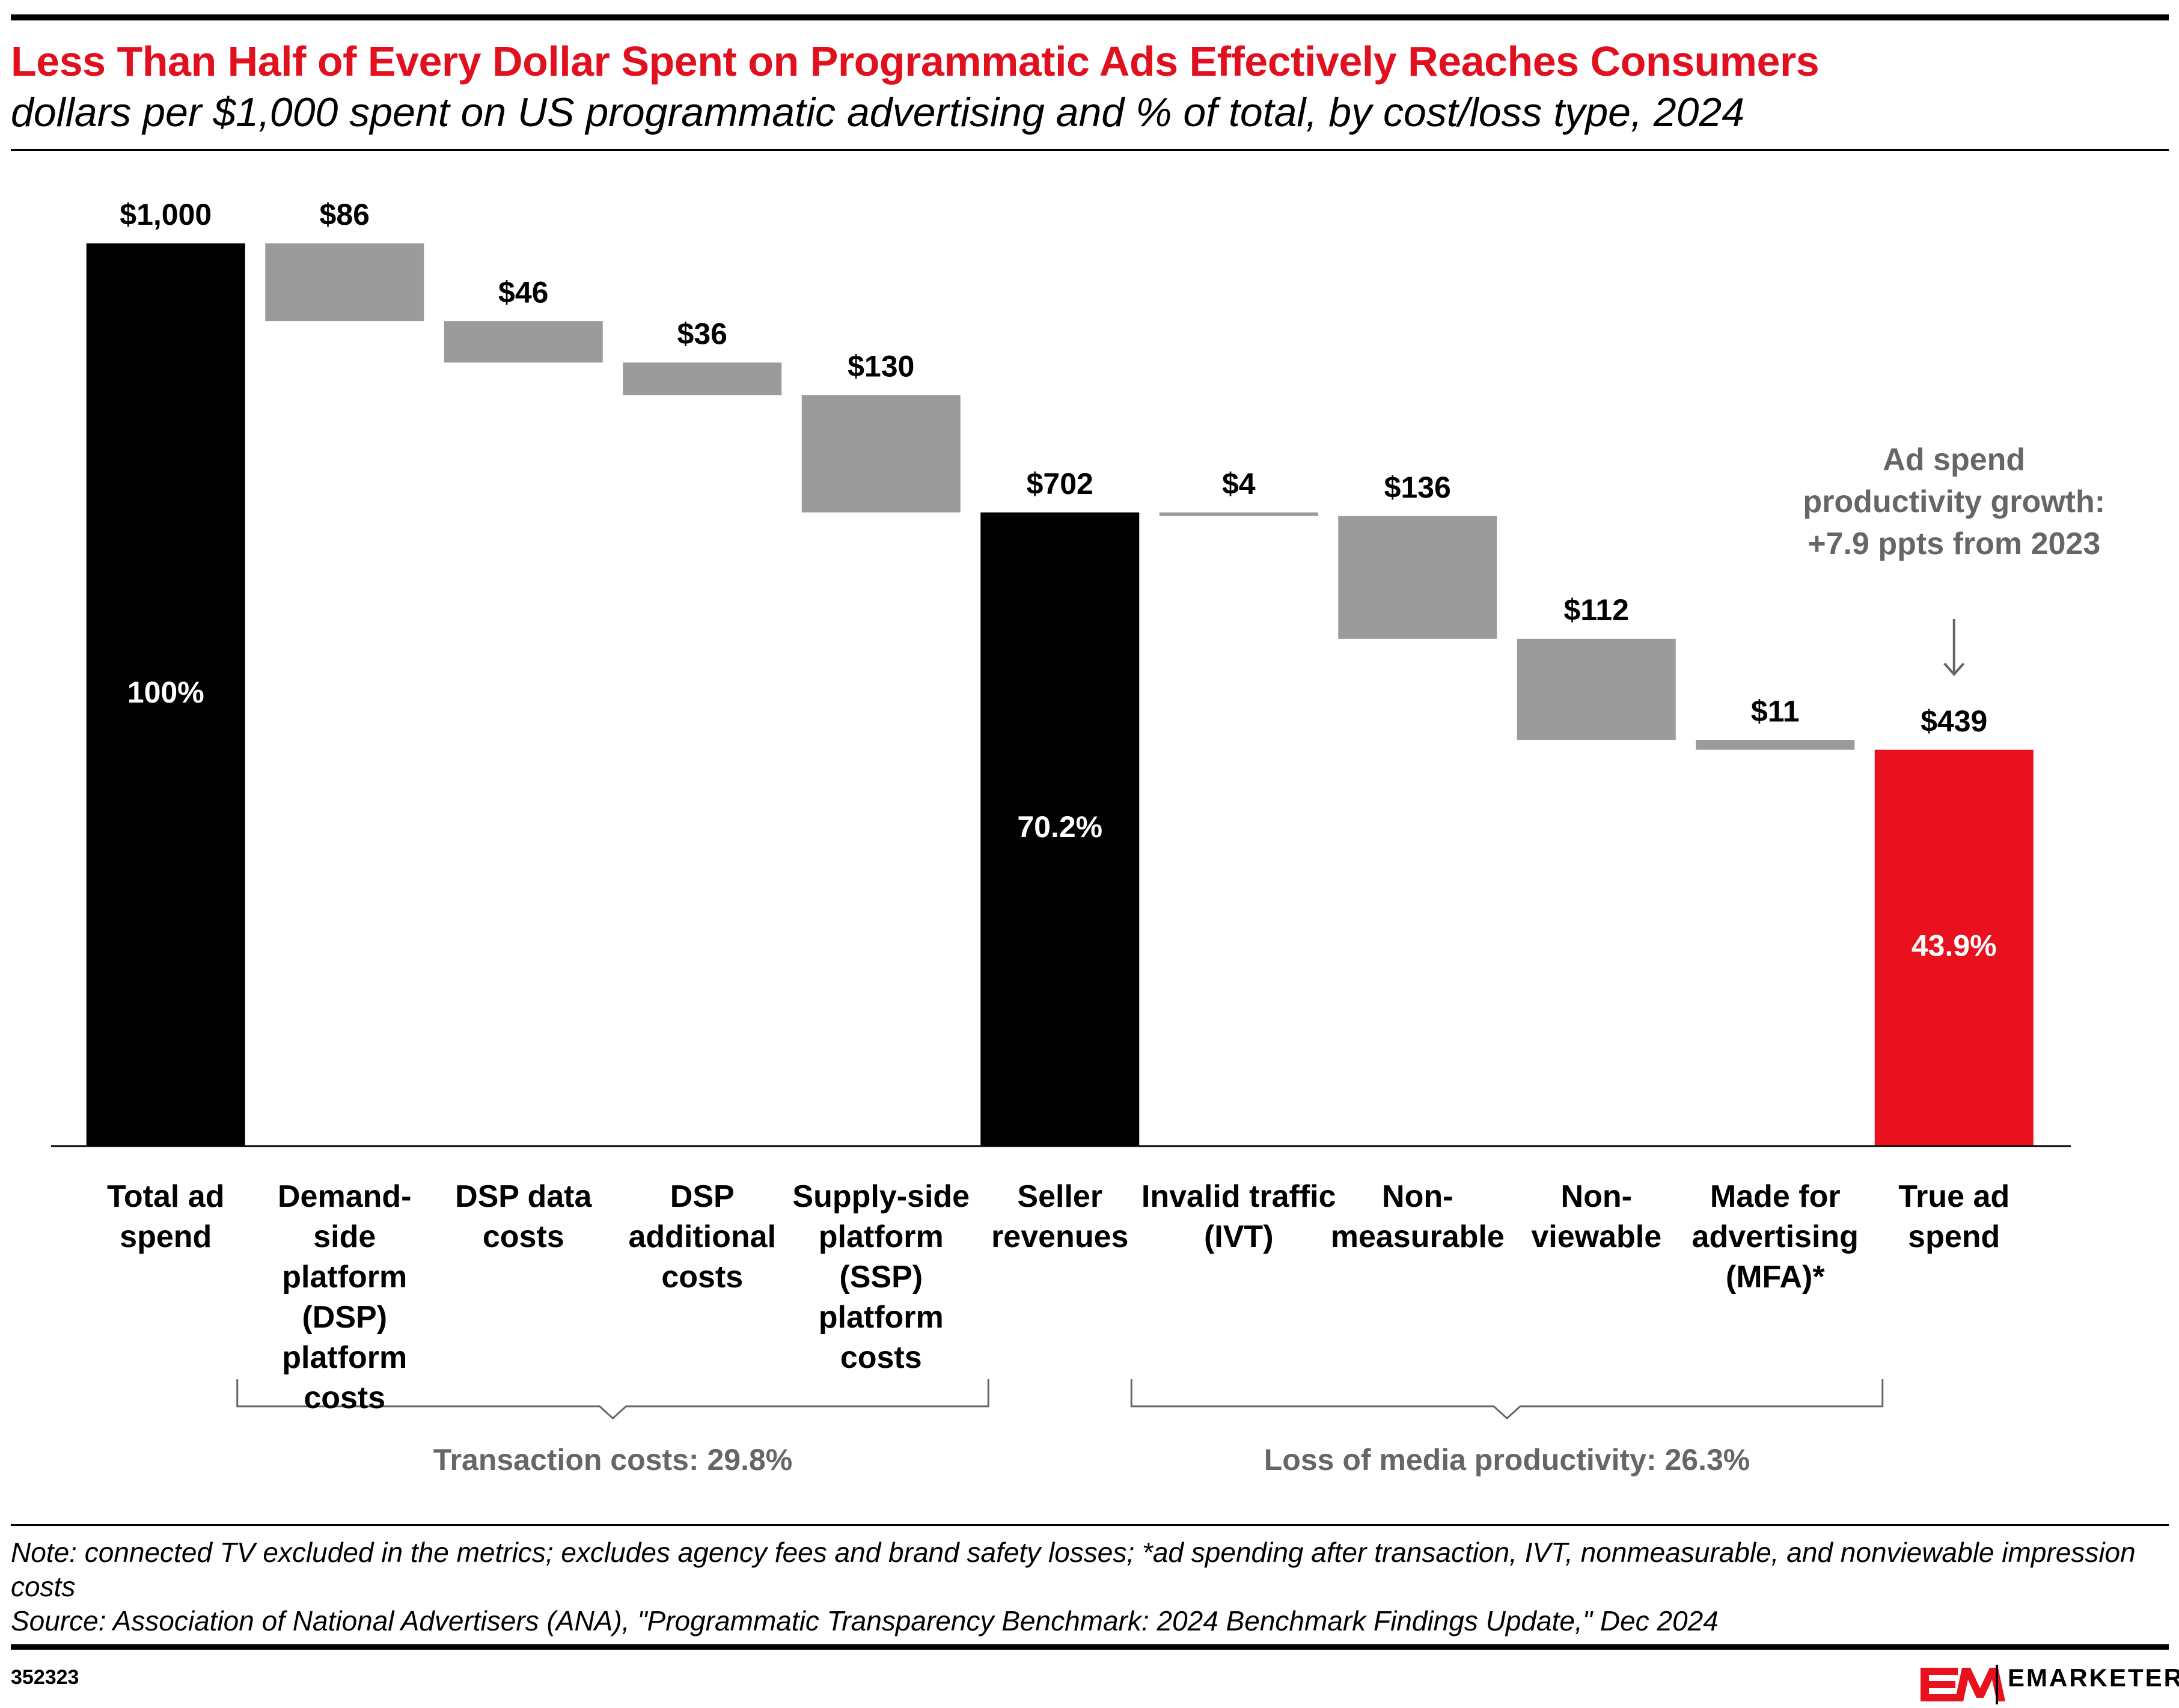  Describe the element at coordinates (1239, 484) in the screenshot. I see `value-label: $4` at that location.